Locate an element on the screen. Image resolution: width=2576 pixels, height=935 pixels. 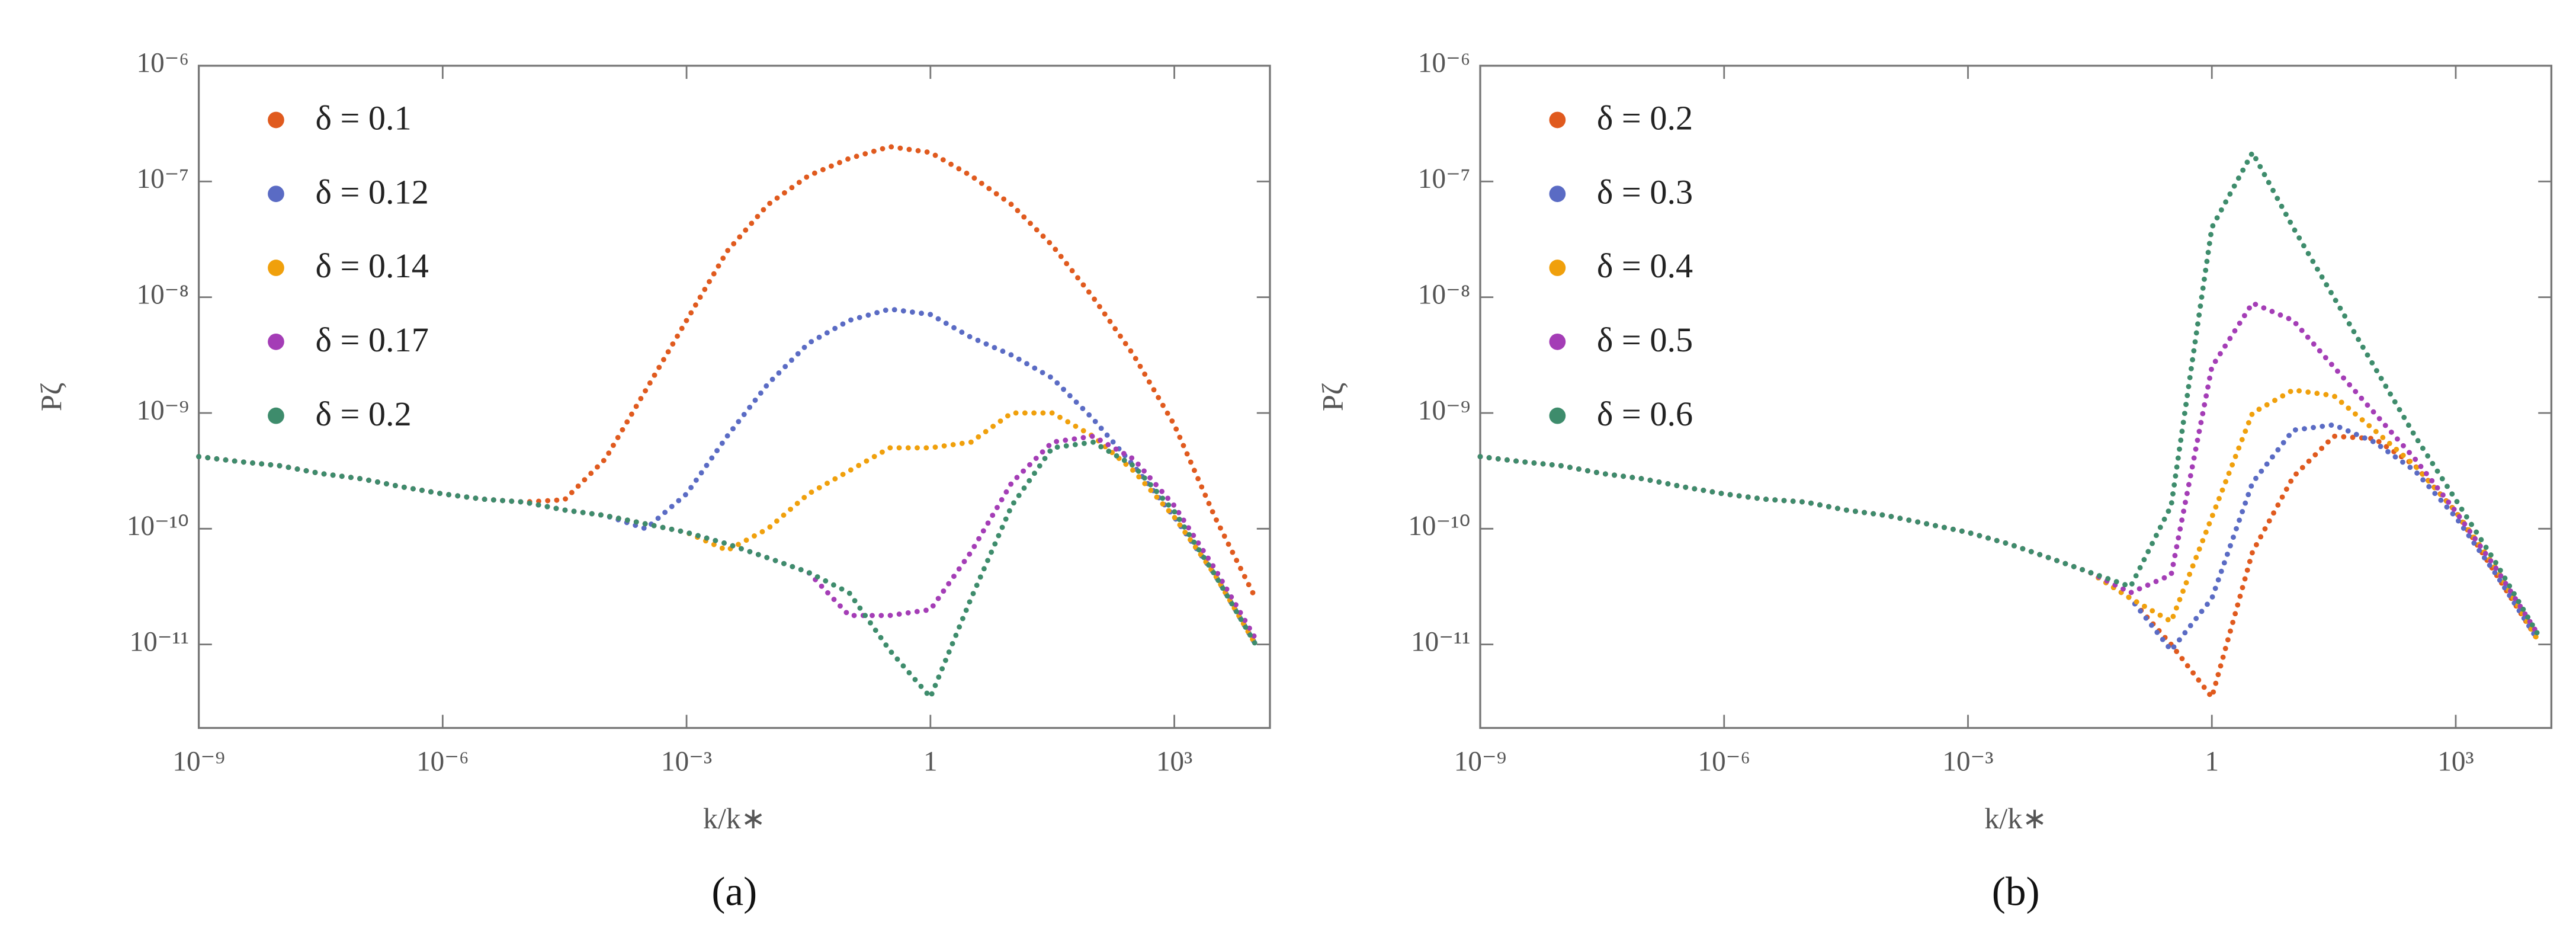
legend-label: δ = 0.5 is located at coordinates (1645, 340).